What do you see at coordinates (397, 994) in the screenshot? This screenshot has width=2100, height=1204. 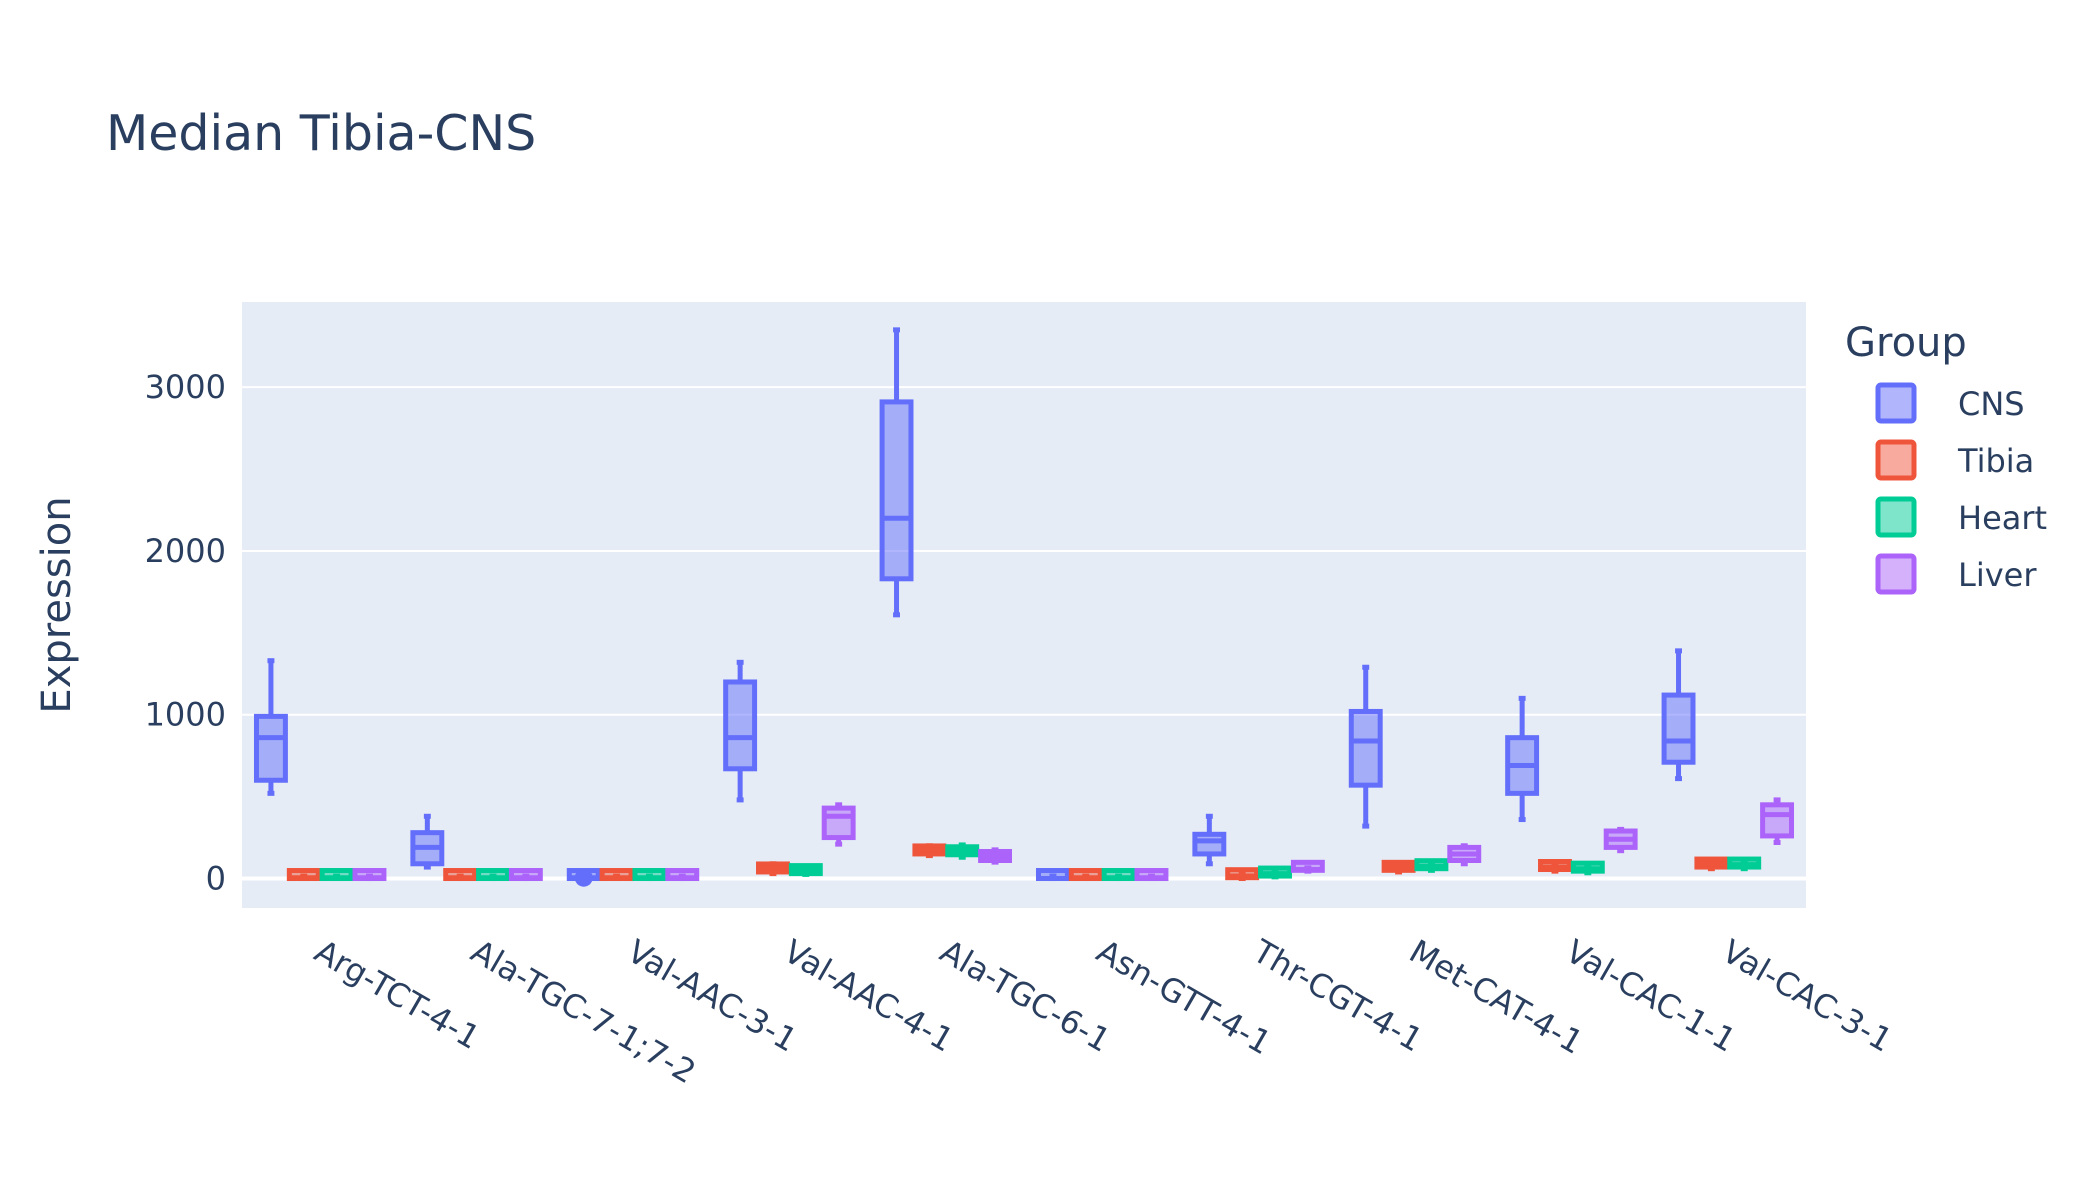 I see `x-tick-label: Arg-TCT-4-1` at bounding box center [397, 994].